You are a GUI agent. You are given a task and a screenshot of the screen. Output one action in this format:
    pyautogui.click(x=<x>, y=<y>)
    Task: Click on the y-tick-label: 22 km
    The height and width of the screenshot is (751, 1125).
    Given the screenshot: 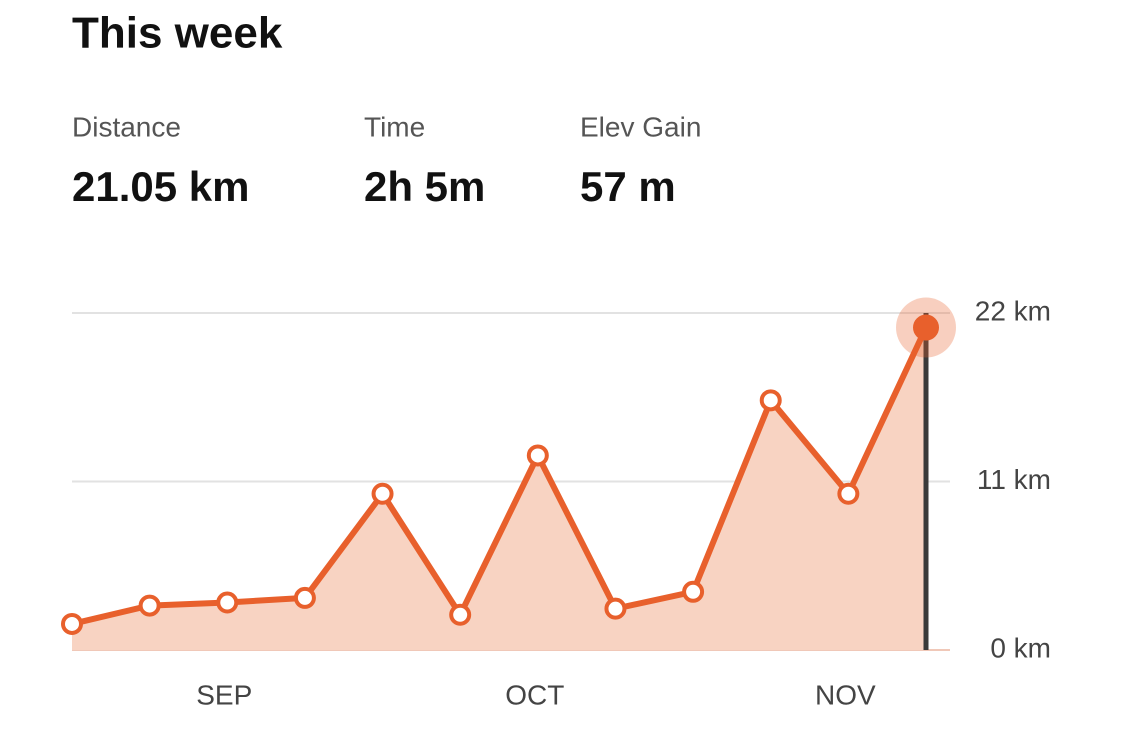 What is the action you would take?
    pyautogui.click(x=1013, y=310)
    